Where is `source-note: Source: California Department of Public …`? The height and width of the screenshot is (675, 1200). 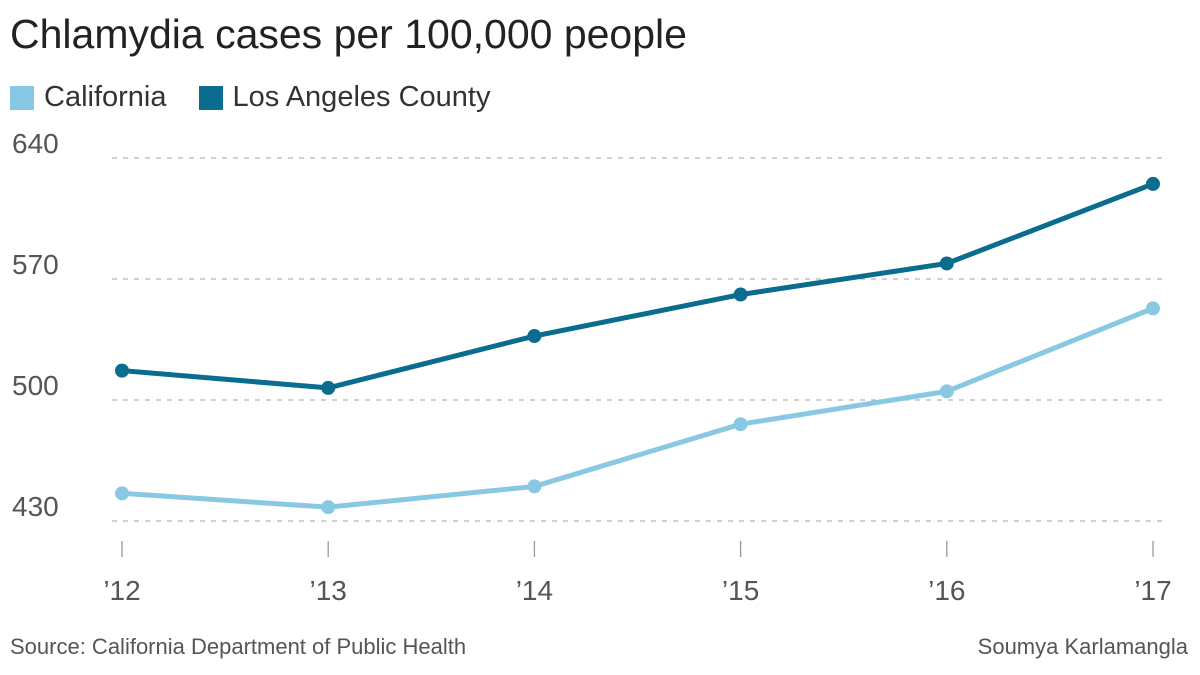 source-note: Source: California Department of Public … is located at coordinates (238, 646).